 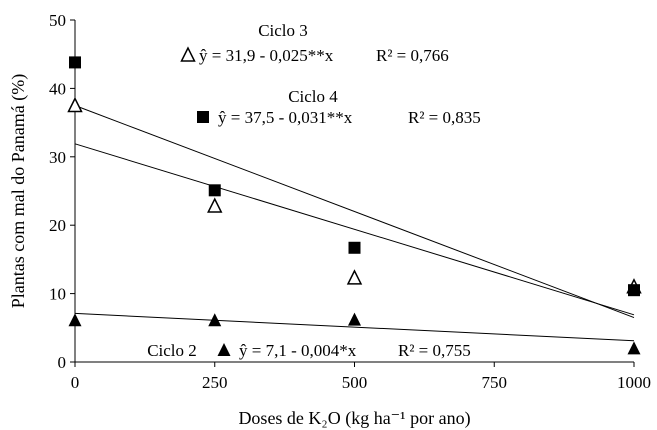 What do you see at coordinates (266, 55) in the screenshot?
I see `equation-ciclo-3: ŷ = 31,9 - 0,025**x` at bounding box center [266, 55].